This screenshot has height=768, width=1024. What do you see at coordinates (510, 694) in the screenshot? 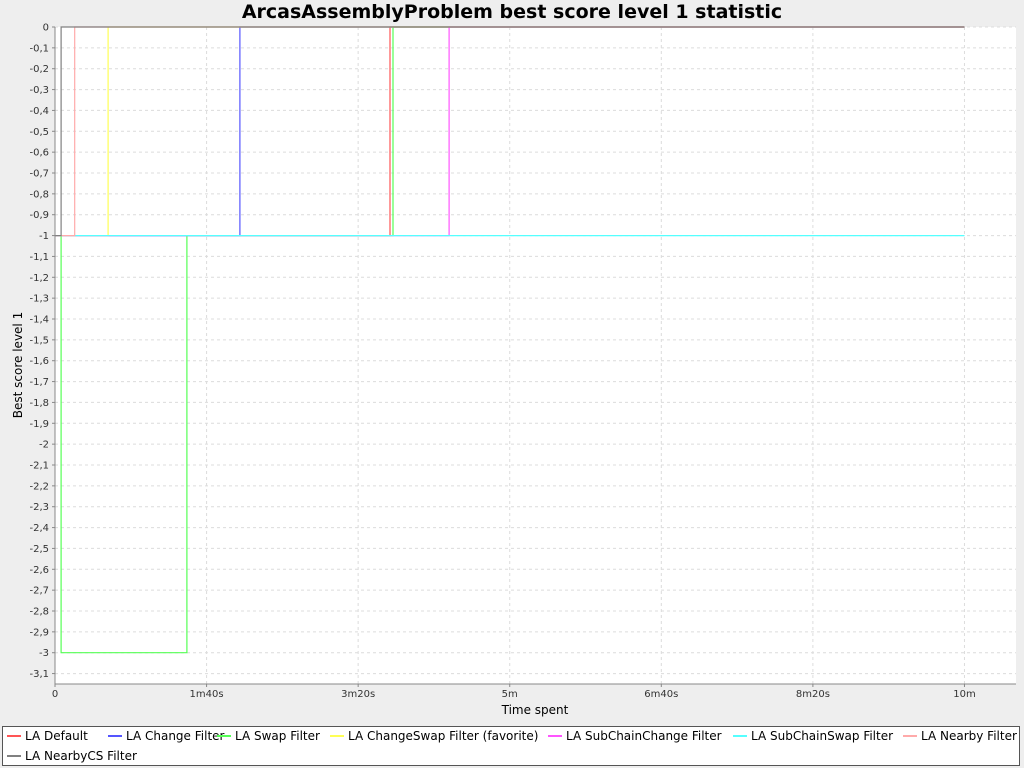
I see `x-tick-label: 5m` at bounding box center [510, 694].